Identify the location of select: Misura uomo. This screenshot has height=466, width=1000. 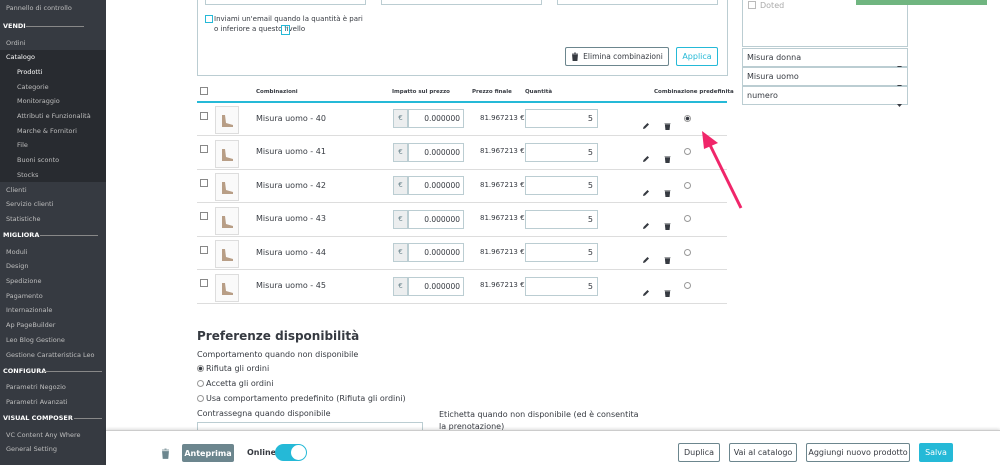
(825, 77).